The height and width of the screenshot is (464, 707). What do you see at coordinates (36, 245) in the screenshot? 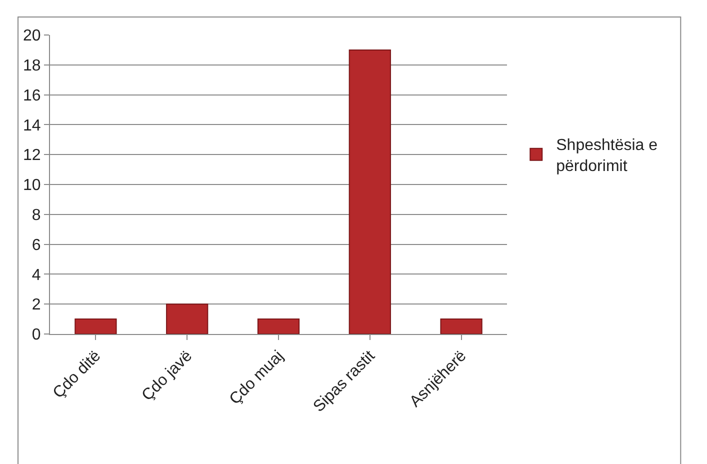
I see `y-tick-label: 6` at bounding box center [36, 245].